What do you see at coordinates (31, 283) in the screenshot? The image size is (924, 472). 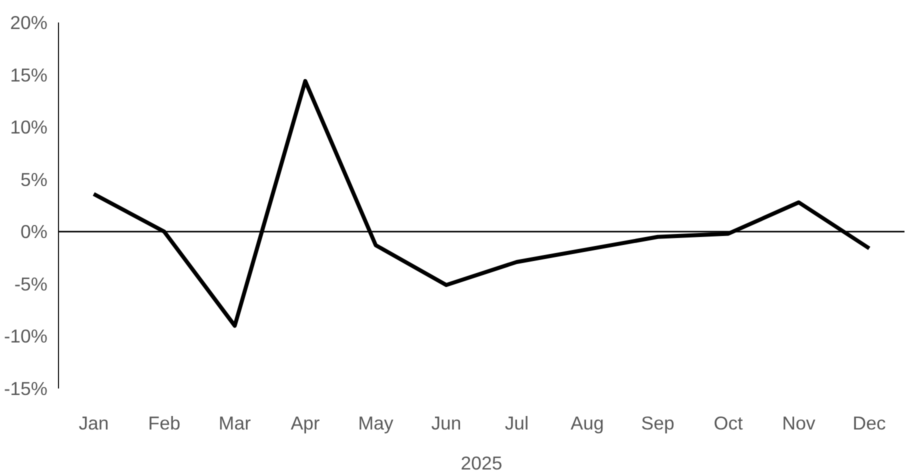 I see `y-tick-label: -5%` at bounding box center [31, 283].